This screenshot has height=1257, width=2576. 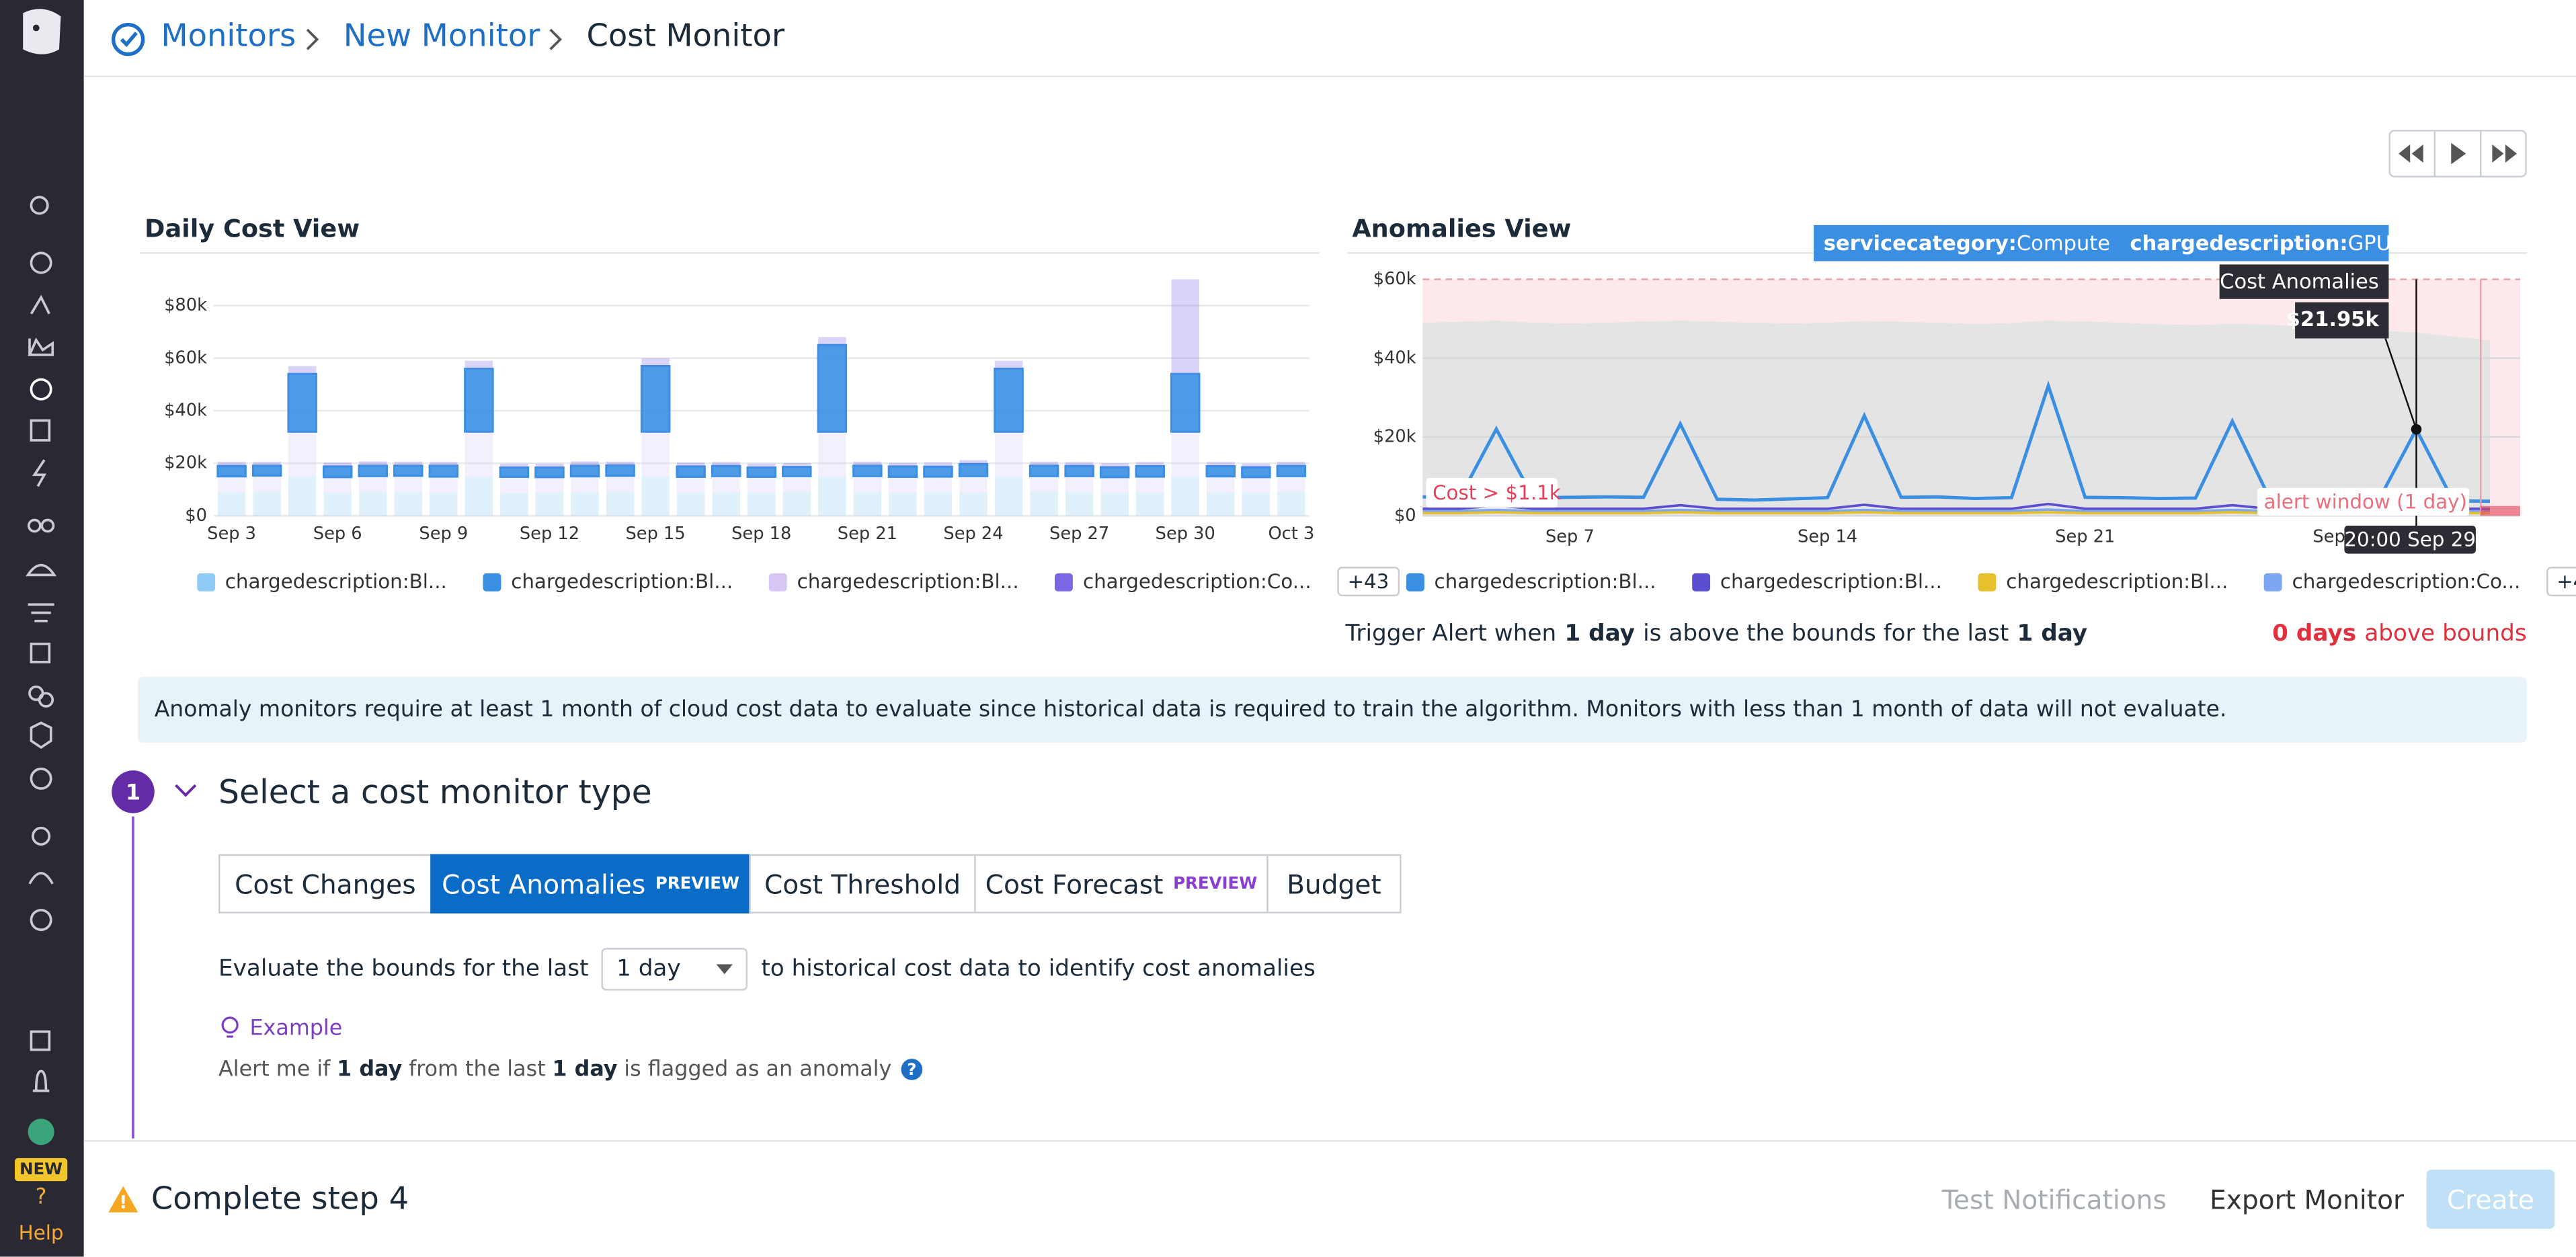 What do you see at coordinates (370, 1070) in the screenshot?
I see `text: 1 day` at bounding box center [370, 1070].